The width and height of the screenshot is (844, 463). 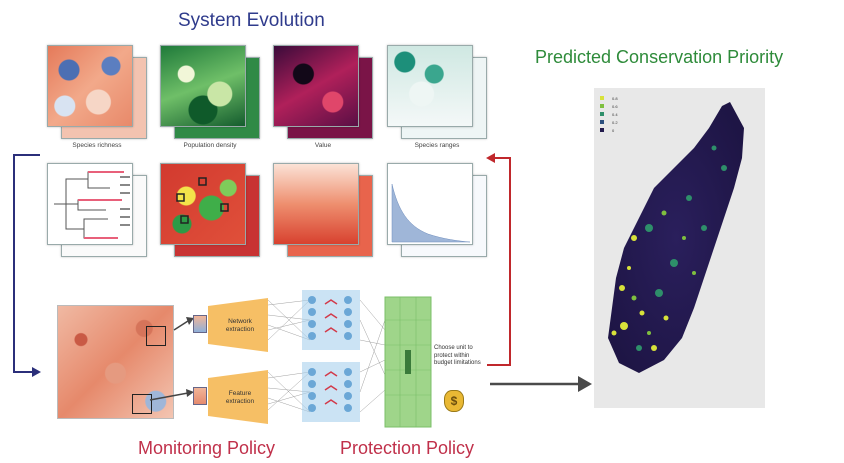 What do you see at coordinates (431, 213) in the screenshot?
I see `decay-histogram-icon` at bounding box center [431, 213].